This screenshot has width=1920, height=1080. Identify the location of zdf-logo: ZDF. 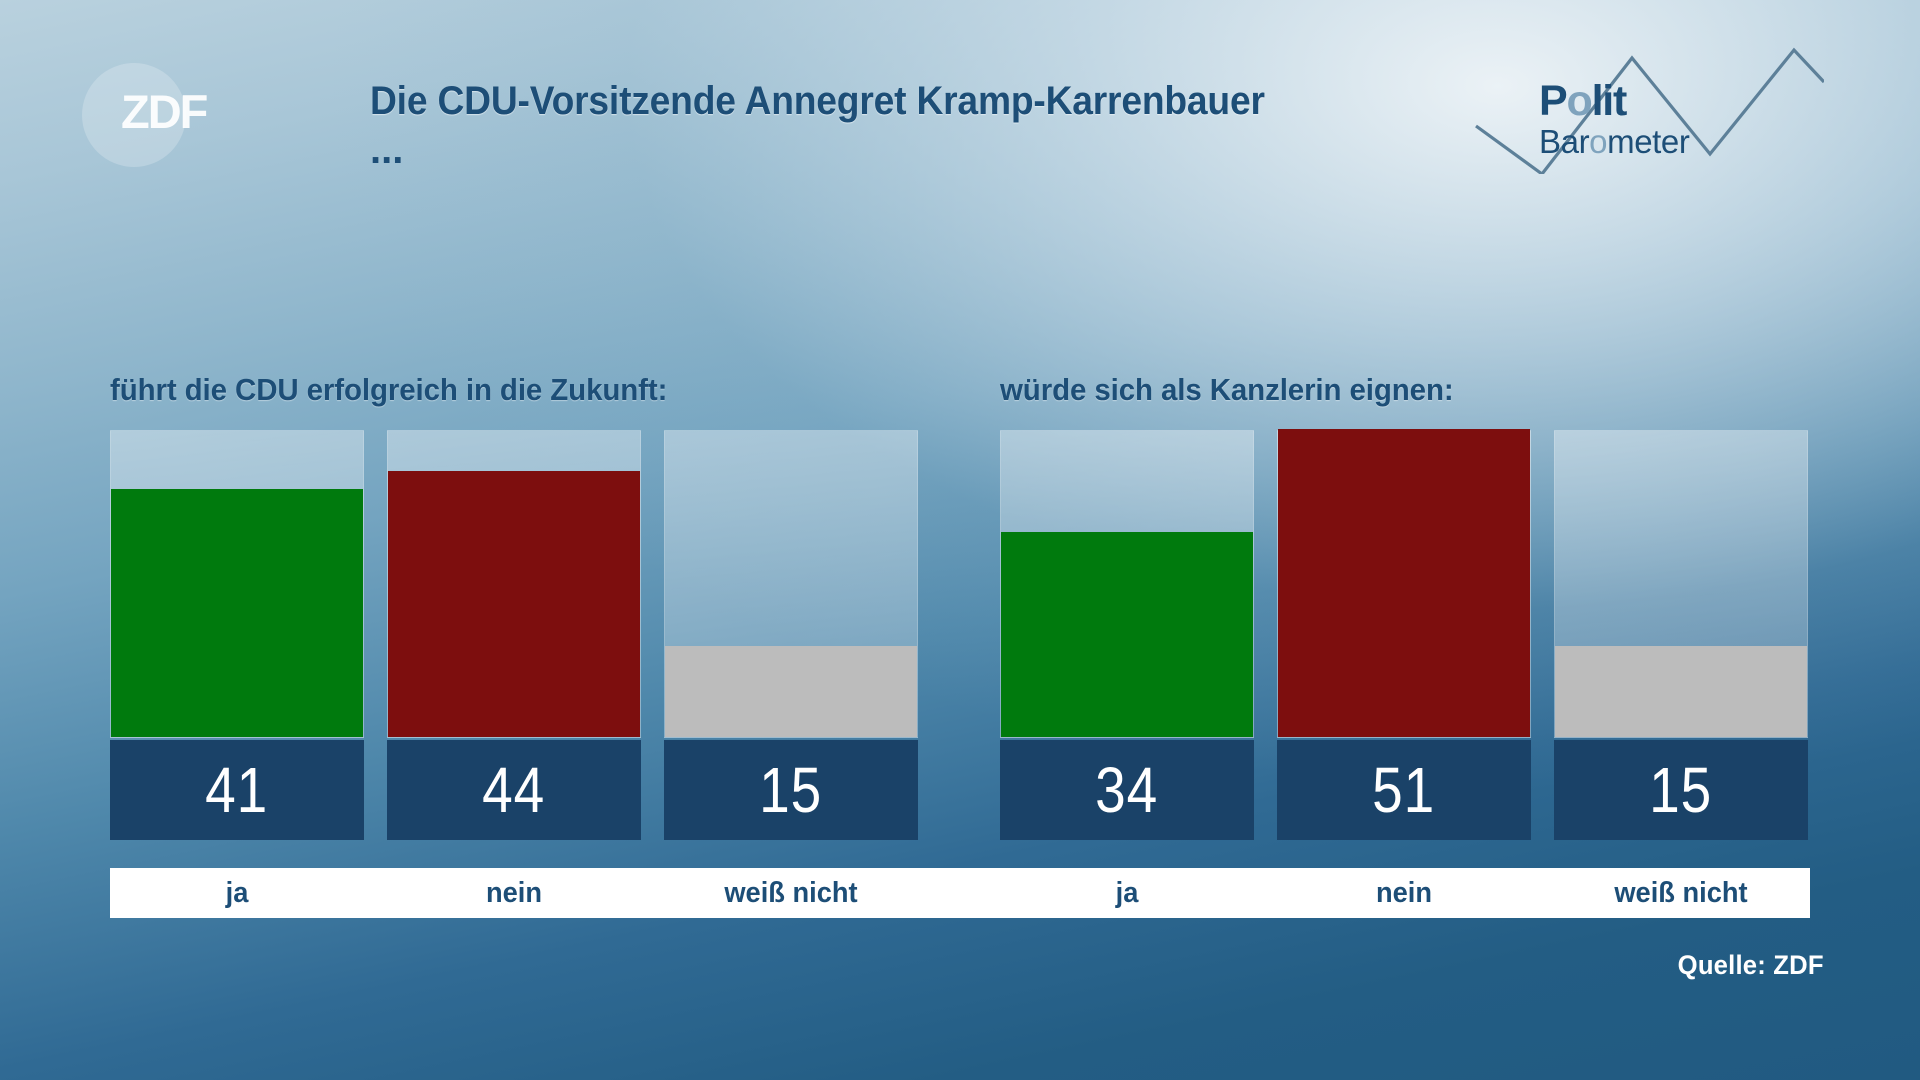
(147, 116).